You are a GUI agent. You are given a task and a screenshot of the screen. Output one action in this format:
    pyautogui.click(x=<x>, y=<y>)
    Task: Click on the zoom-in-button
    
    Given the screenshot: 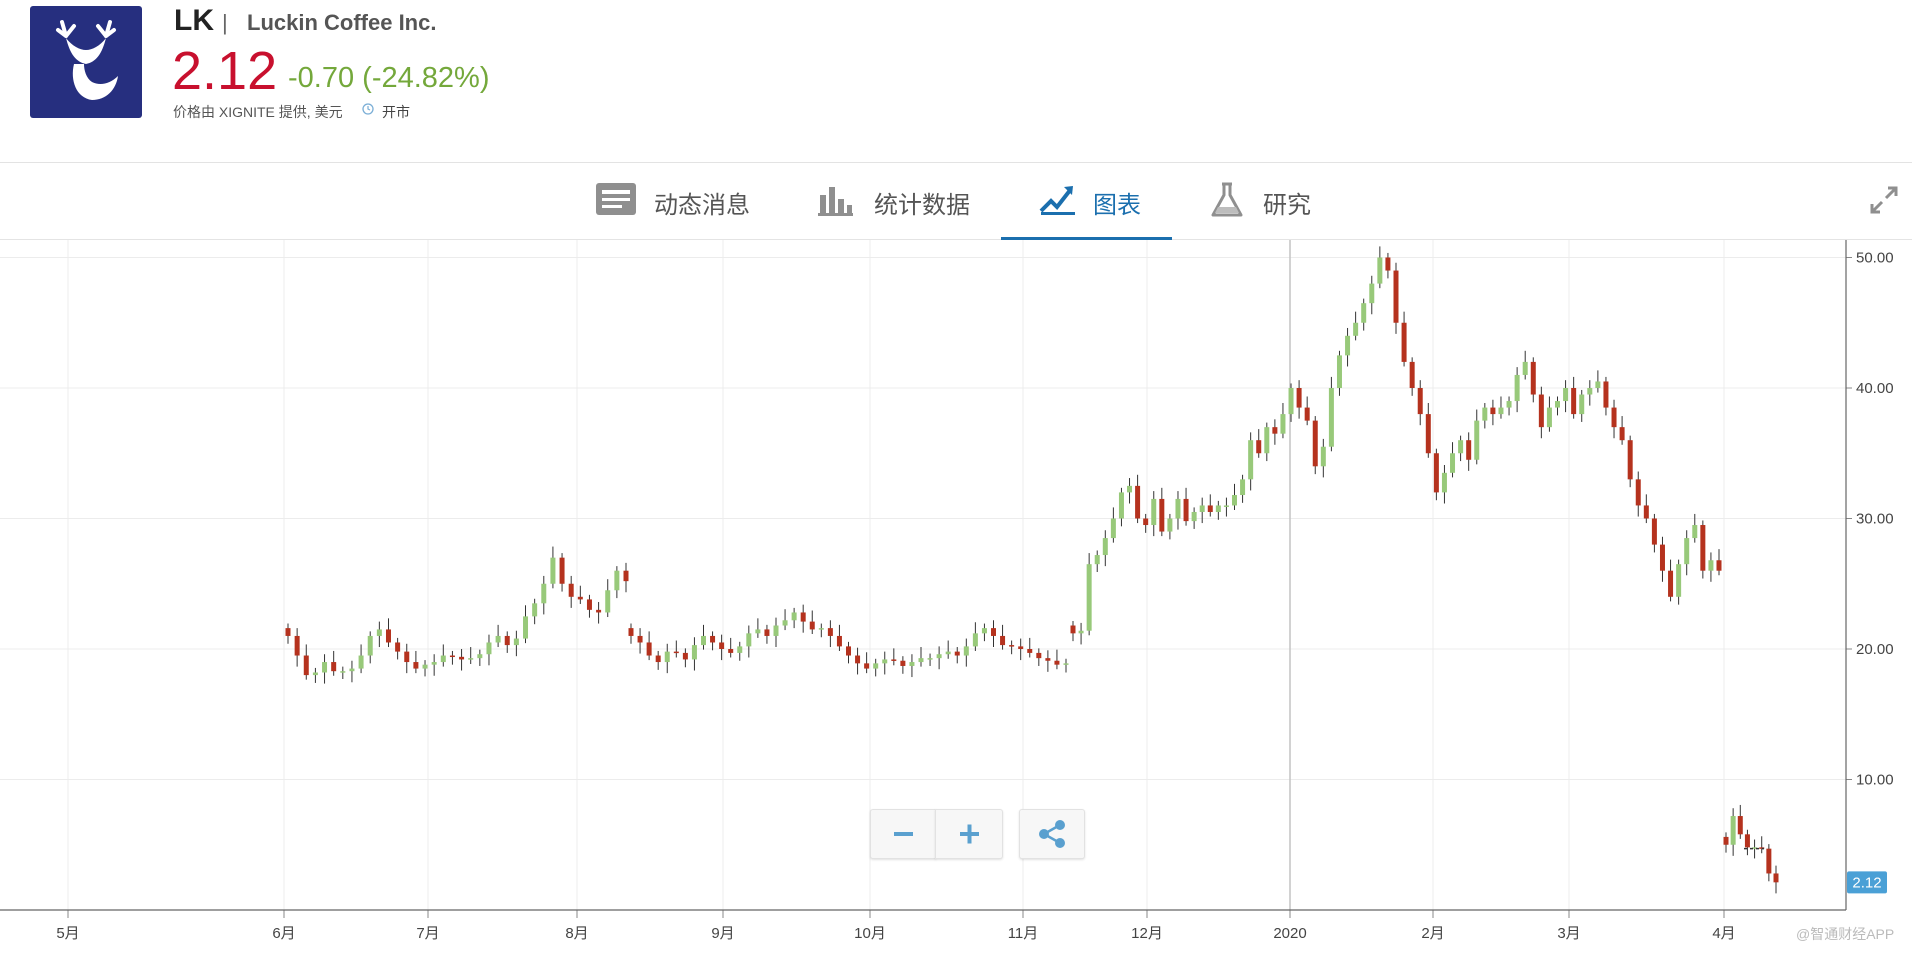 What is the action you would take?
    pyautogui.click(x=969, y=834)
    